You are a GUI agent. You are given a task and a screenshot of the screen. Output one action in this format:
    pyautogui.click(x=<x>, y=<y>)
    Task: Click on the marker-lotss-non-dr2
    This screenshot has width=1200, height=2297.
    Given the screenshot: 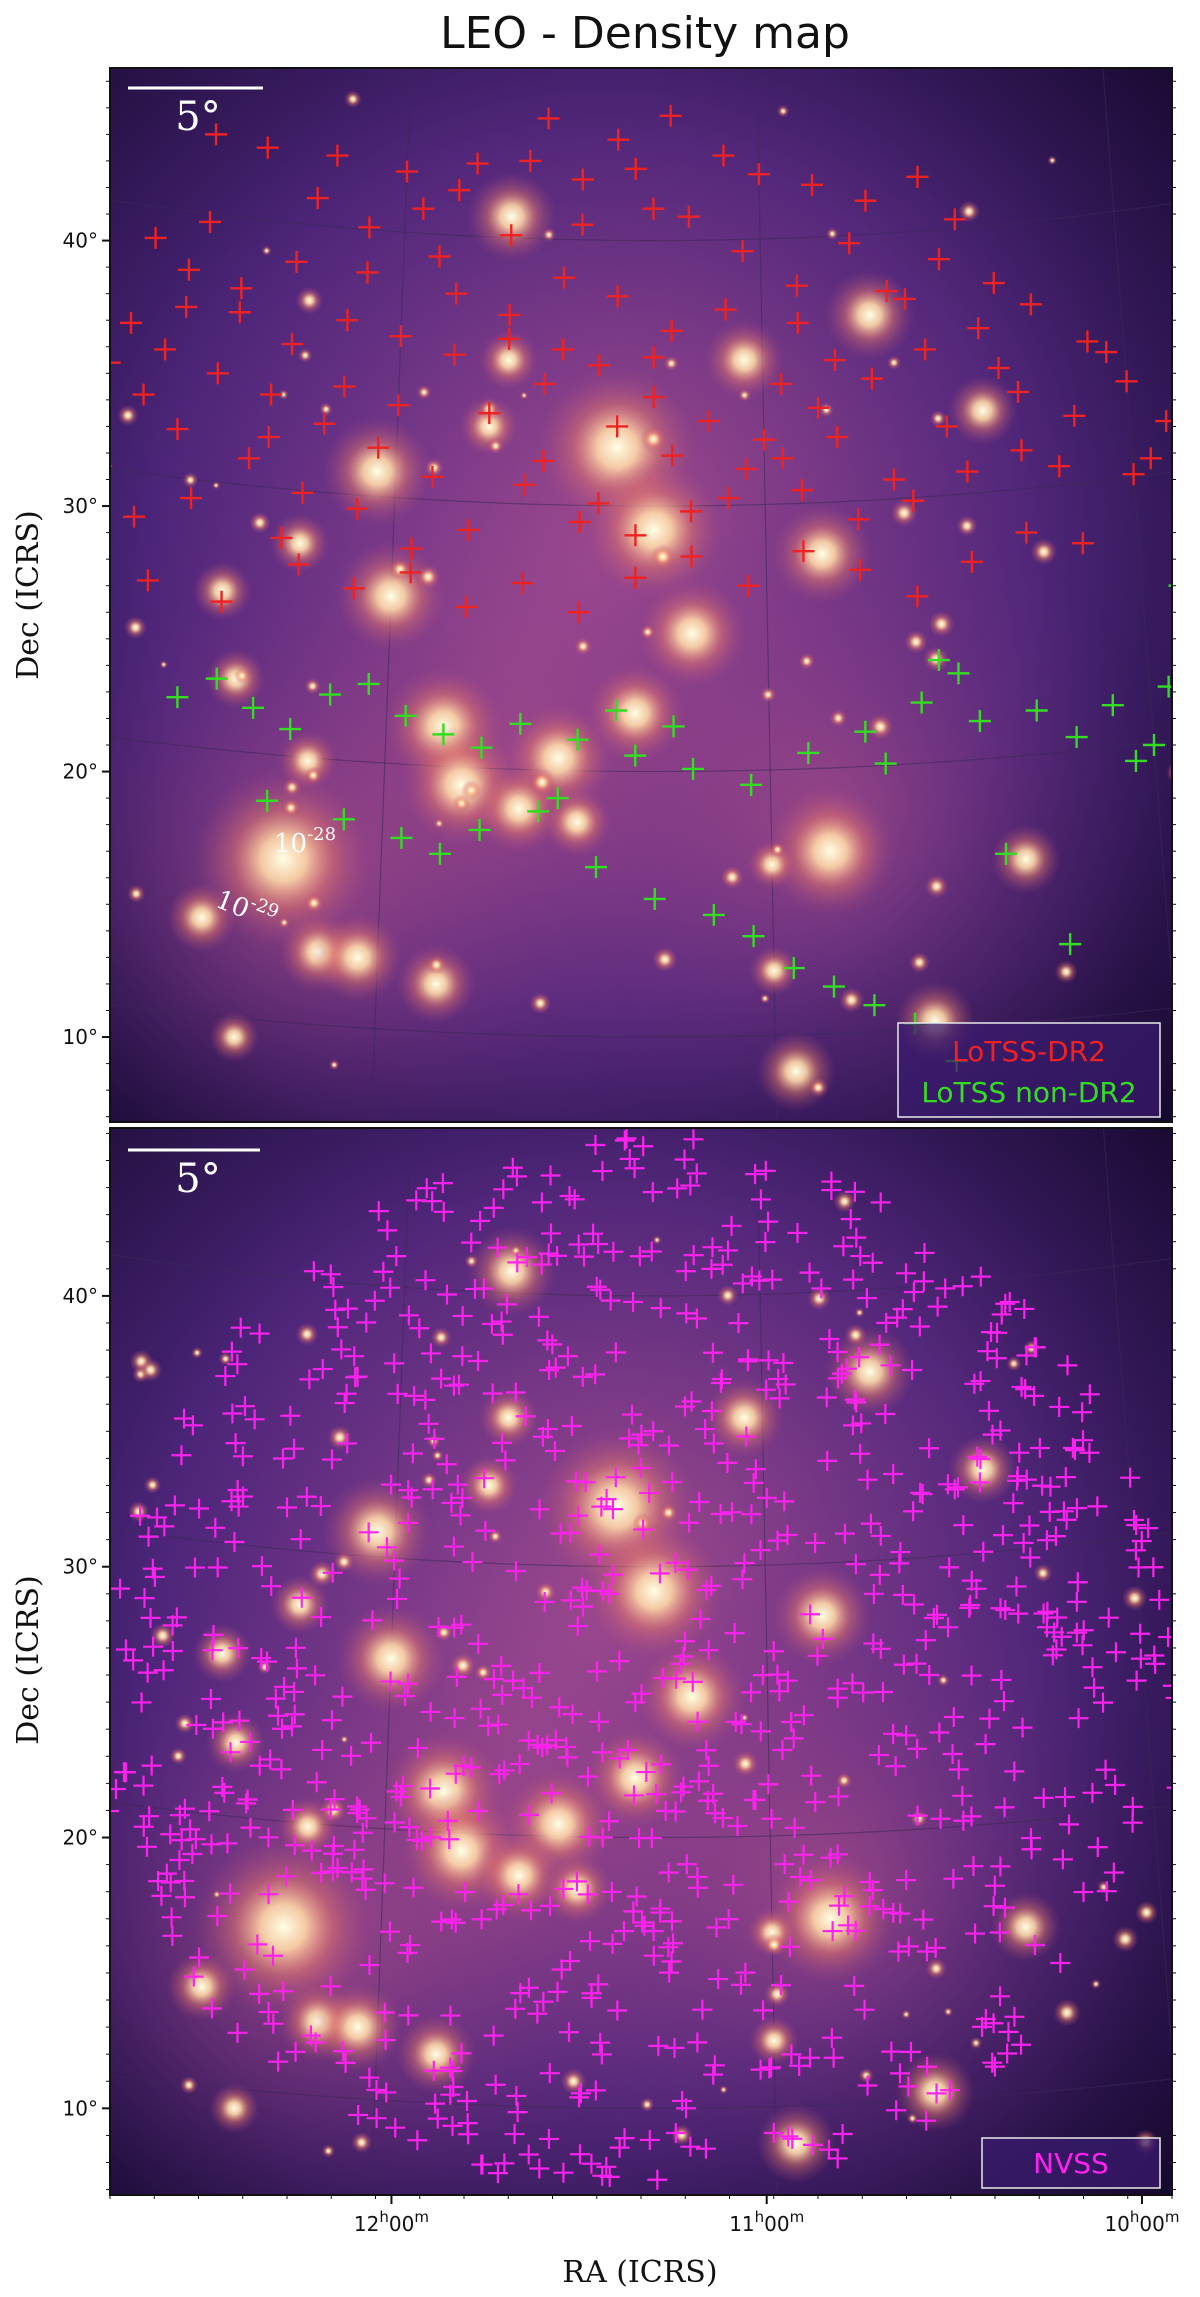 What is the action you would take?
    pyautogui.click(x=1070, y=944)
    